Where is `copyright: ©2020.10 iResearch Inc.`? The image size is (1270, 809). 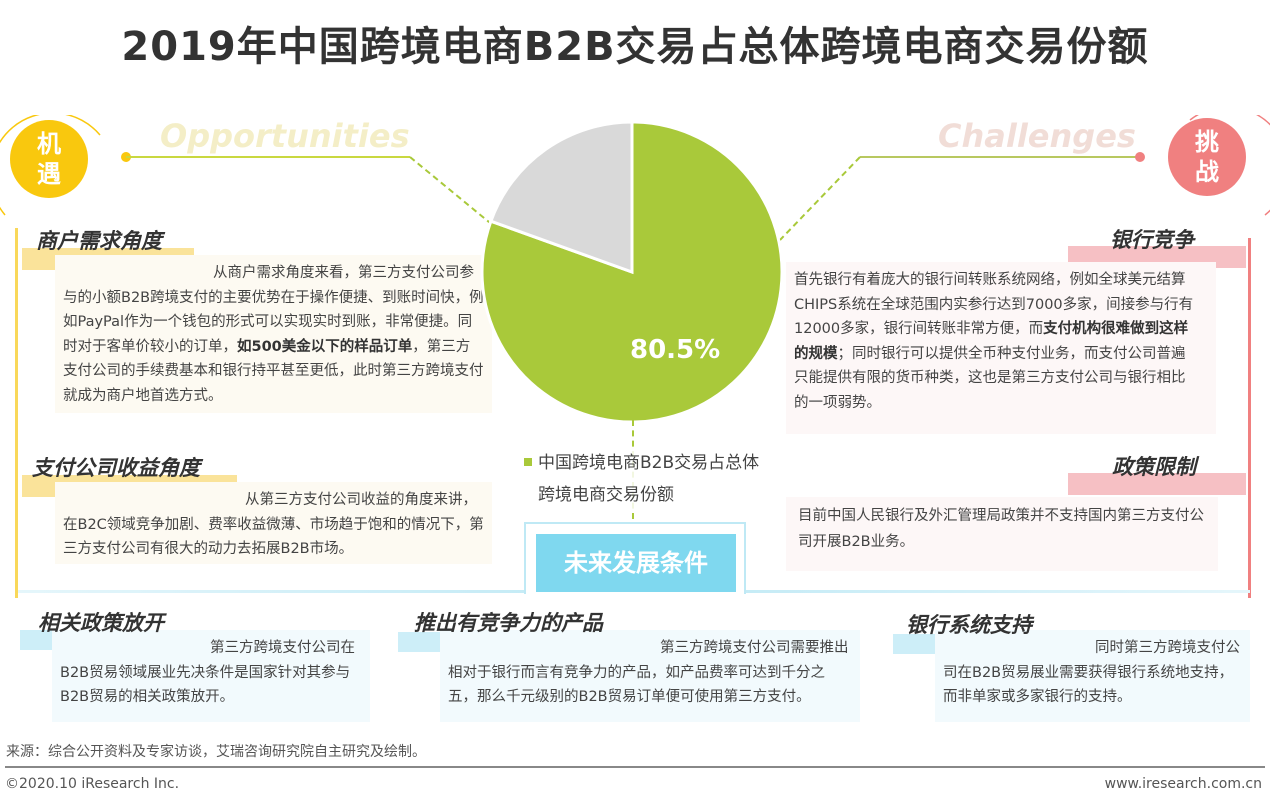 copyright: ©2020.10 iResearch Inc. is located at coordinates (92, 784).